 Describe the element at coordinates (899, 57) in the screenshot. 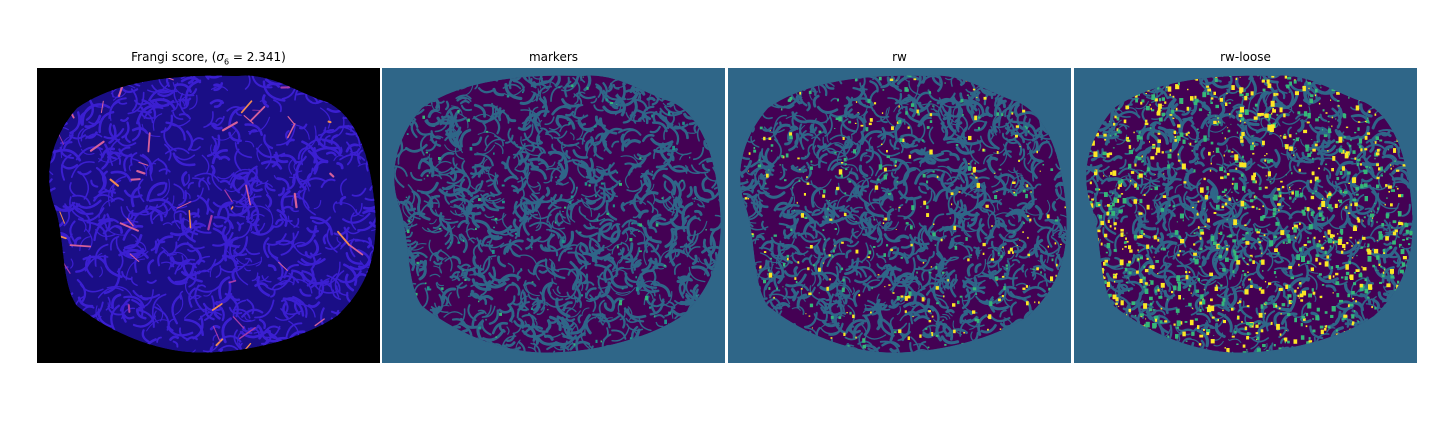

I see `panel-title-rw: rw` at that location.